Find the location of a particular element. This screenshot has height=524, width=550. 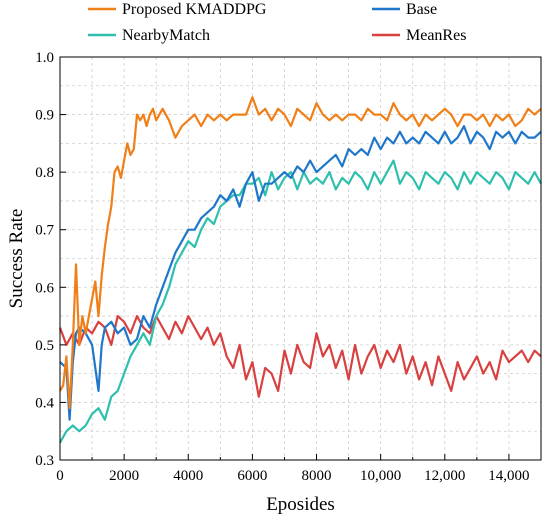

x-tick-label: 14,000 is located at coordinates (508, 476).